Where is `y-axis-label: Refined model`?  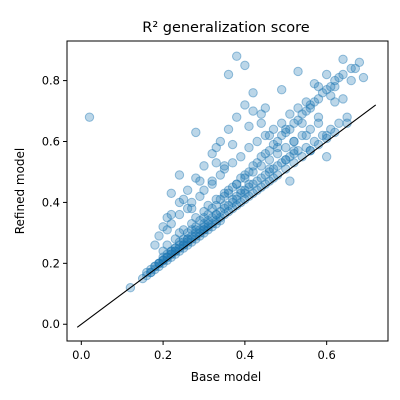
y-axis-label: Refined model is located at coordinates (20, 191).